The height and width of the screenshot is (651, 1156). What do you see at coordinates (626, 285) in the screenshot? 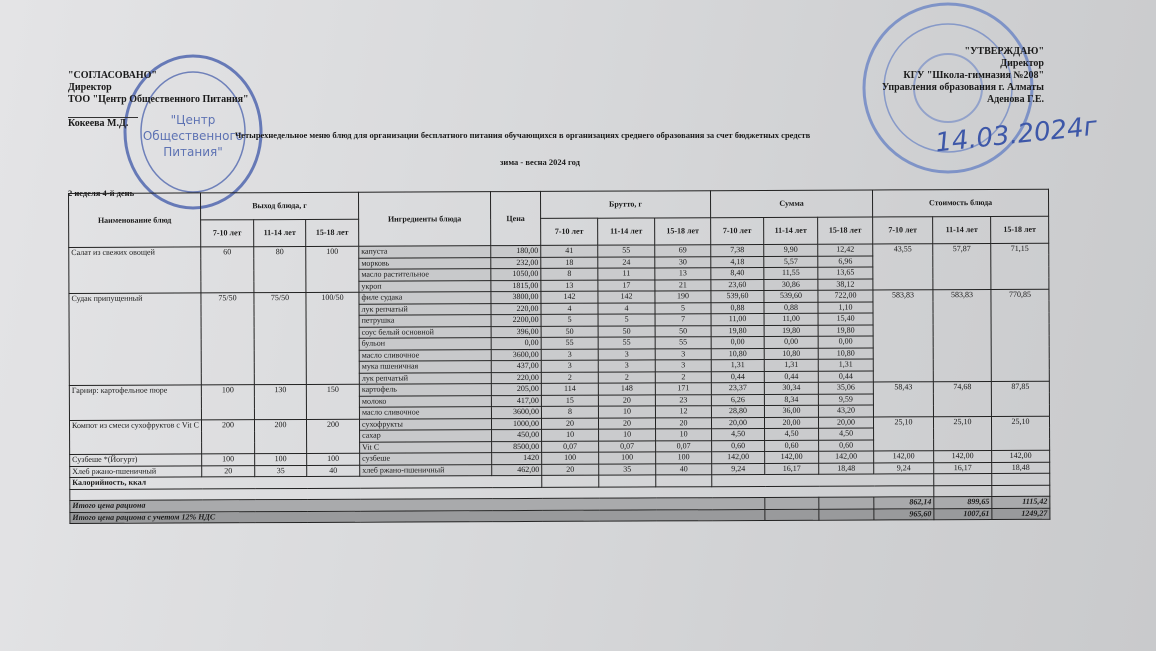
I see `ingredient-gross: 17` at bounding box center [626, 285].